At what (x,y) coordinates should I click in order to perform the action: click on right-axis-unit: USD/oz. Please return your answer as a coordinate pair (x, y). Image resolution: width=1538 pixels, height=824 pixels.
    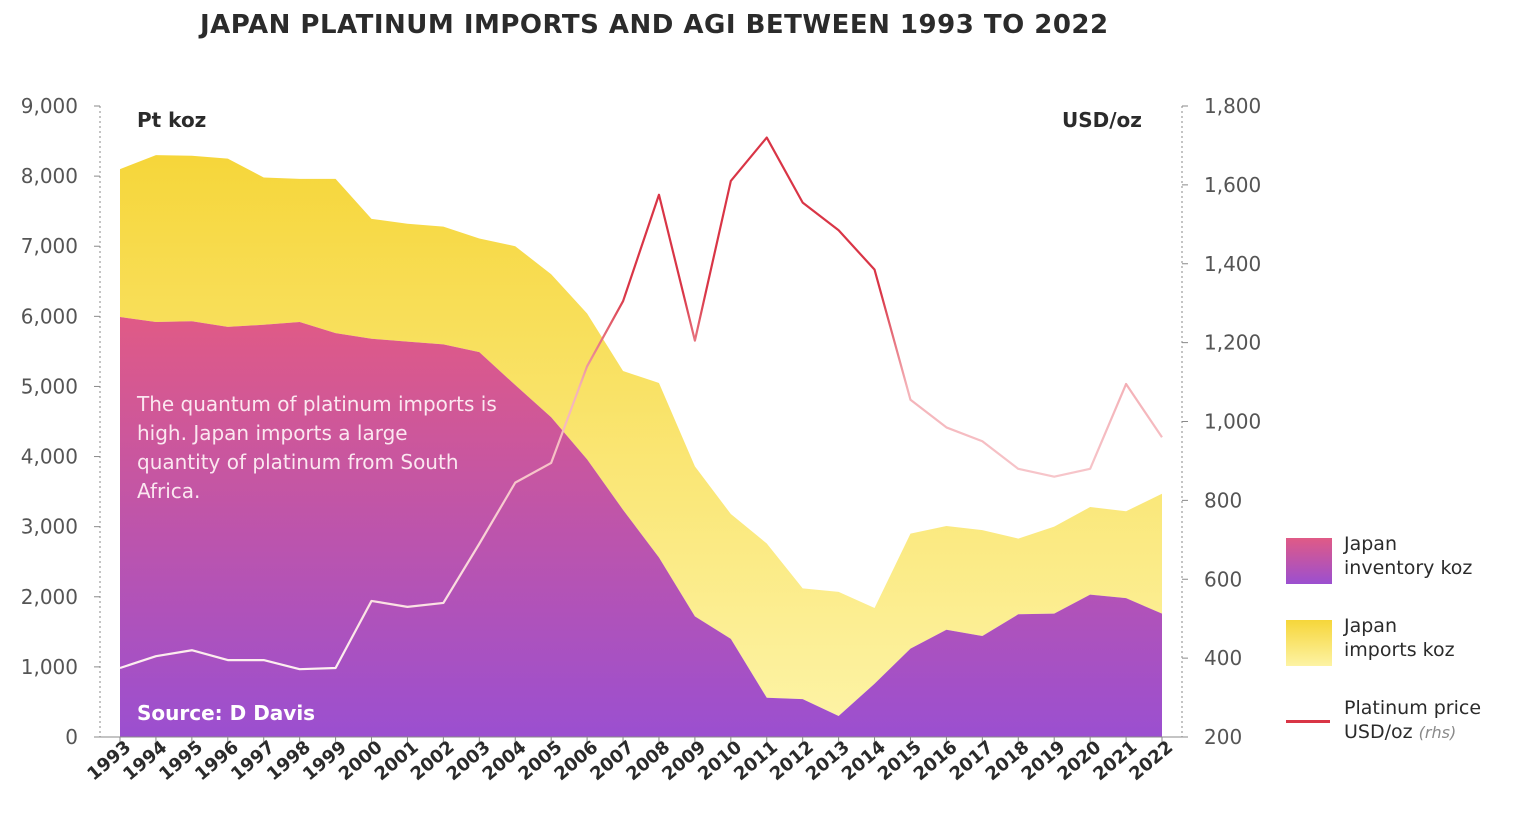
    Looking at the image, I should click on (1102, 120).